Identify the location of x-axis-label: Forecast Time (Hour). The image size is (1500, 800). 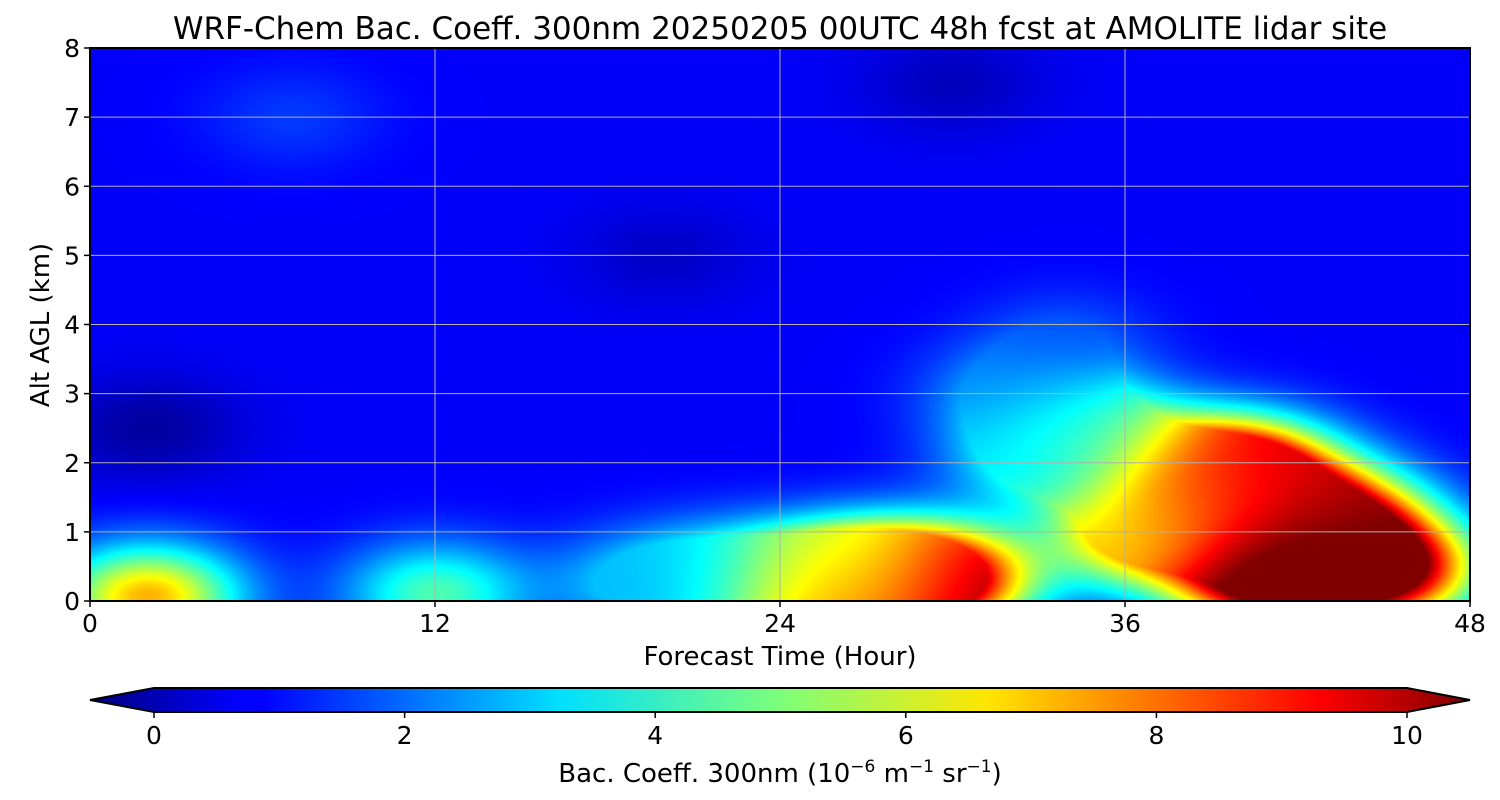
(779, 657).